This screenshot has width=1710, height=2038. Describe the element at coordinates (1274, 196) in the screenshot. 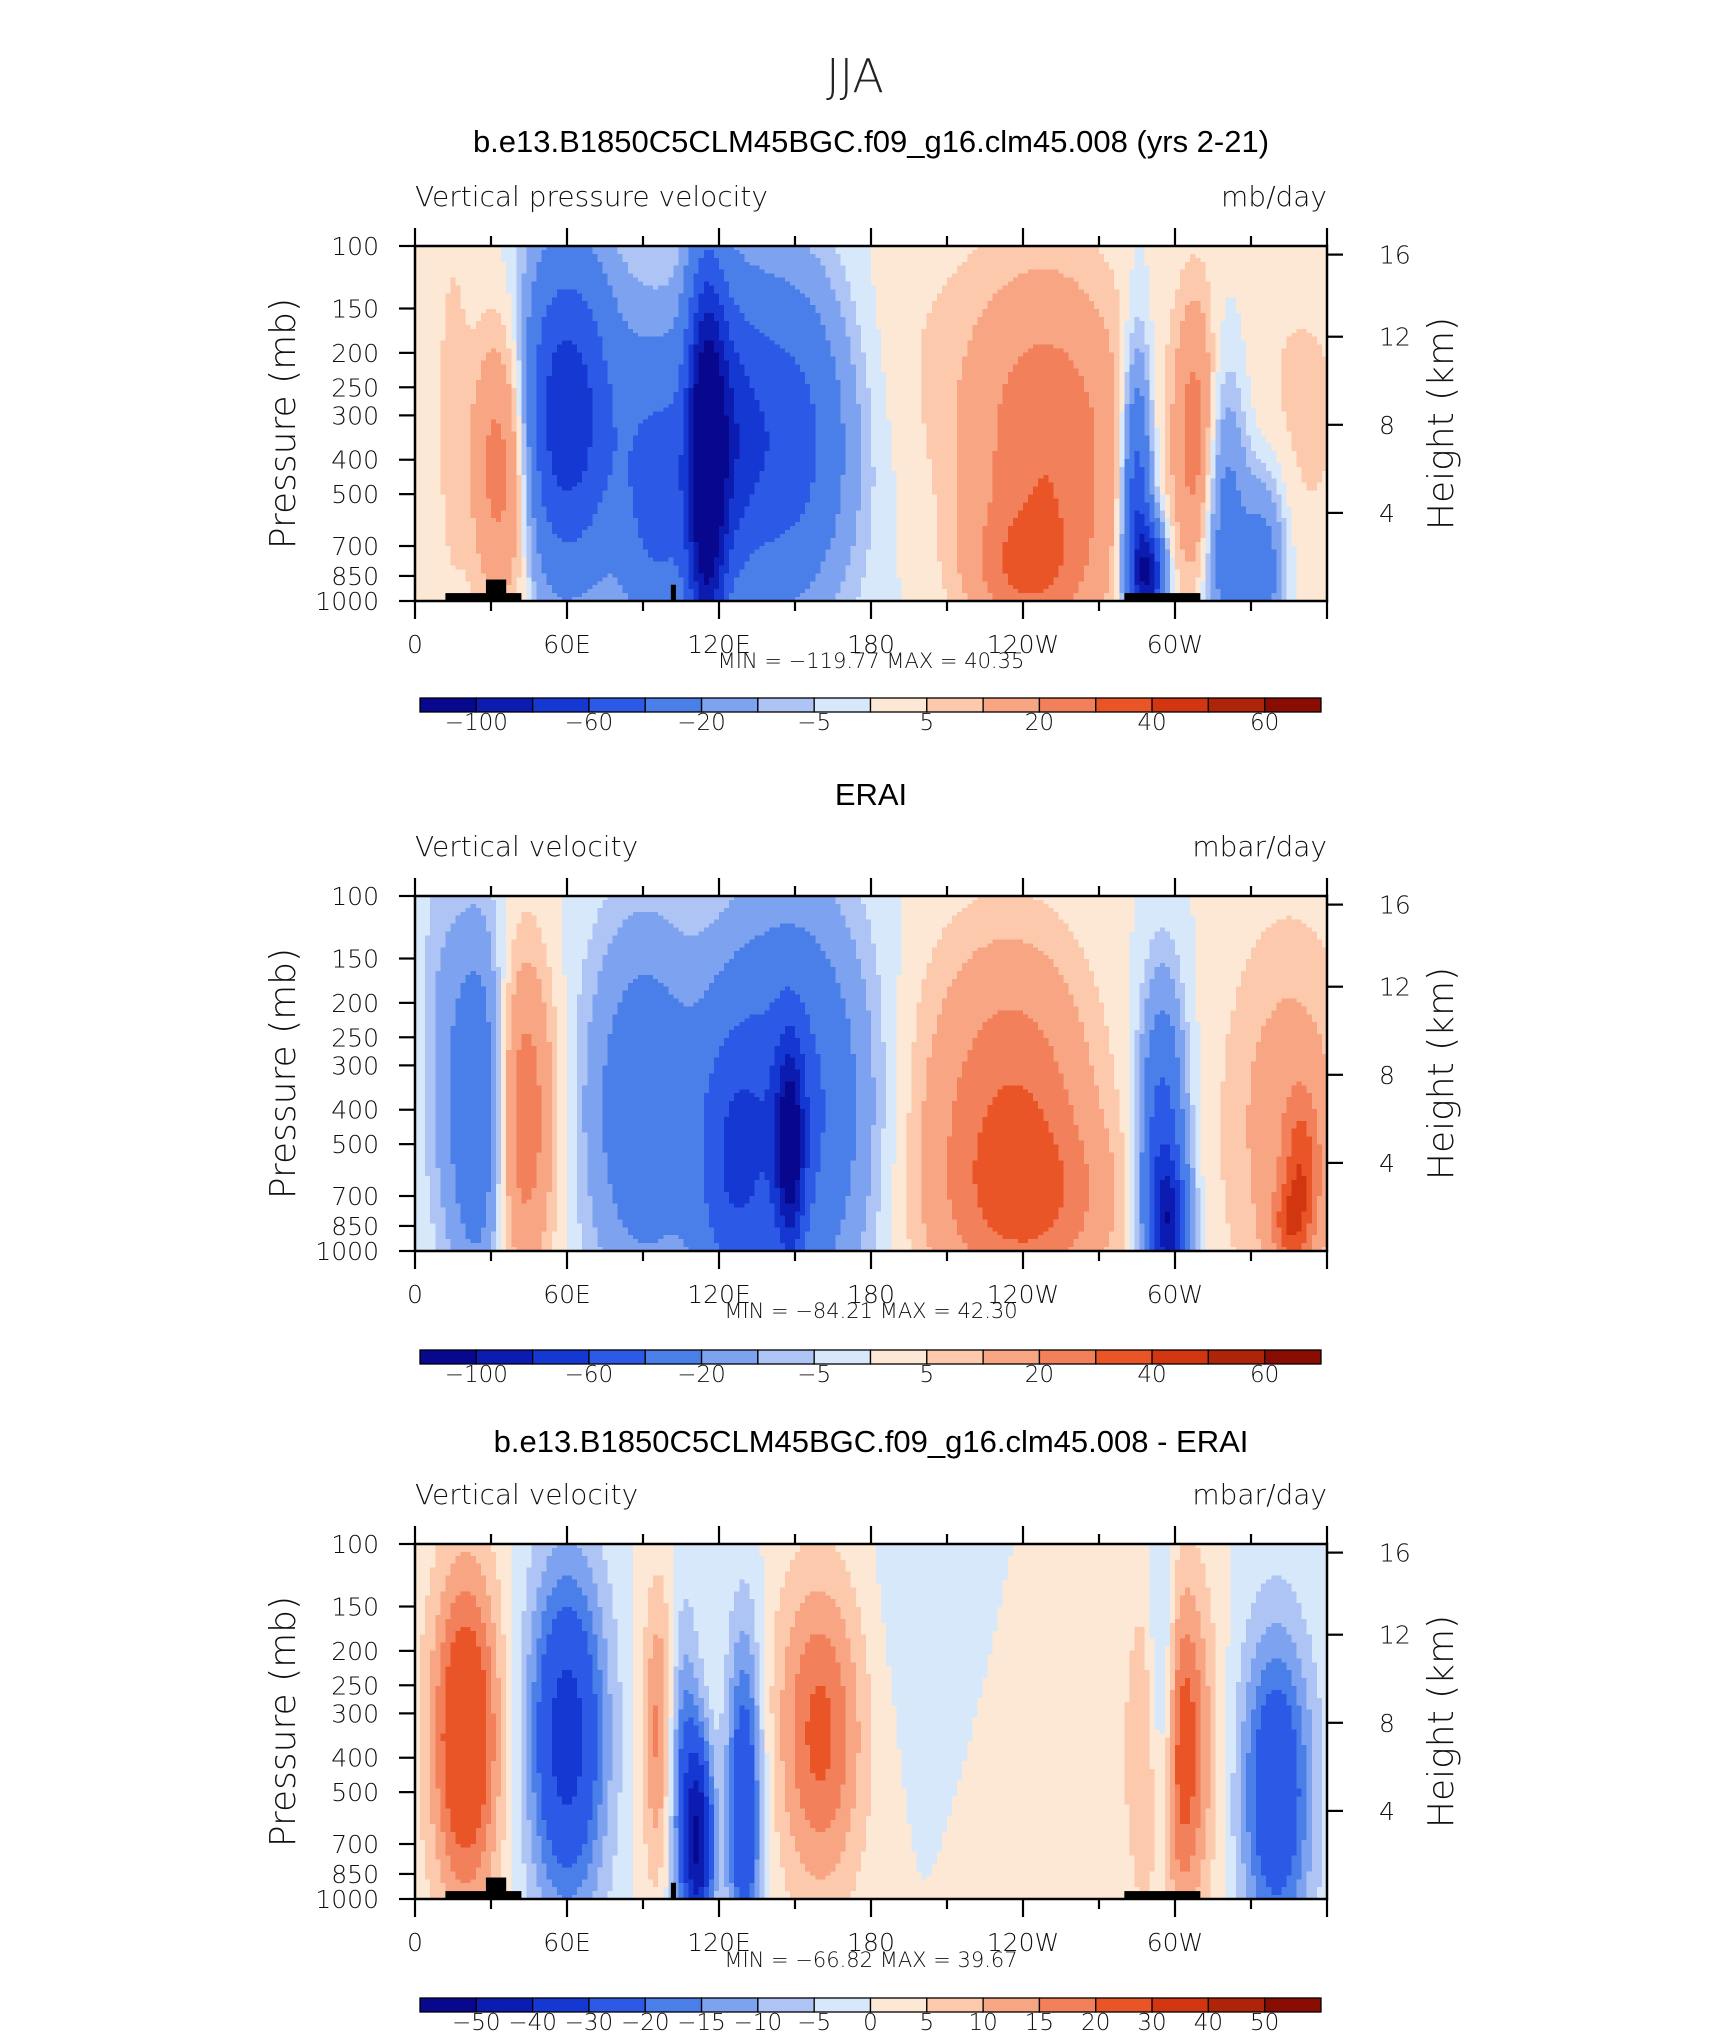

I see `units-label: mb/day` at that location.